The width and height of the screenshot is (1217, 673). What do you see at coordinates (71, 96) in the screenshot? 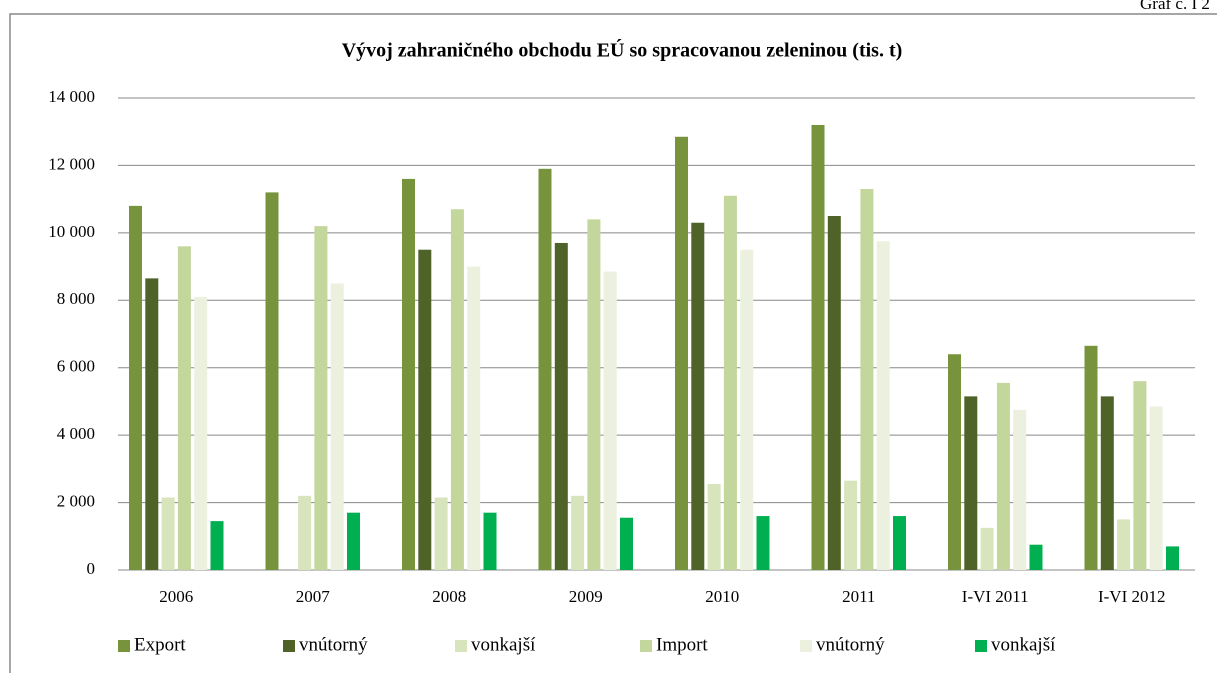
I see `y-tick-label: 14 000` at bounding box center [71, 96].